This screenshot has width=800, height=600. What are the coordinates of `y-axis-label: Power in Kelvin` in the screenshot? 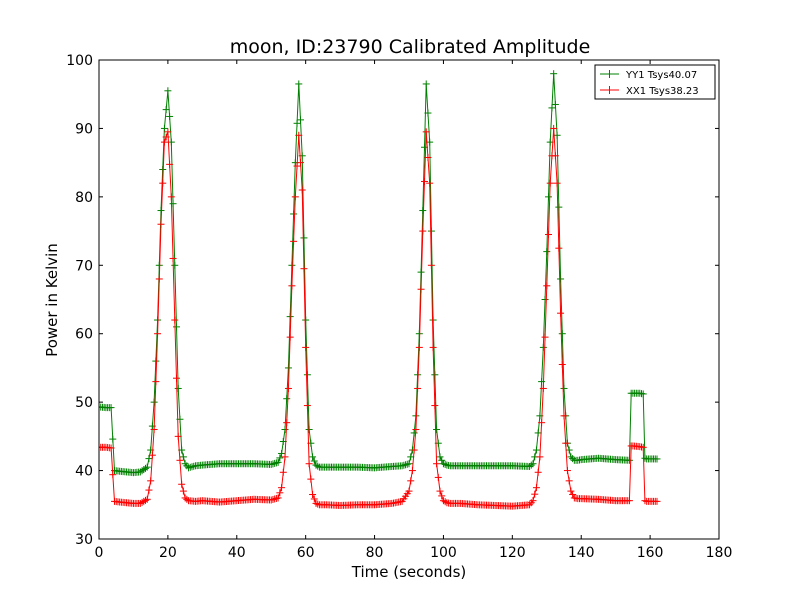 It's located at (52, 300).